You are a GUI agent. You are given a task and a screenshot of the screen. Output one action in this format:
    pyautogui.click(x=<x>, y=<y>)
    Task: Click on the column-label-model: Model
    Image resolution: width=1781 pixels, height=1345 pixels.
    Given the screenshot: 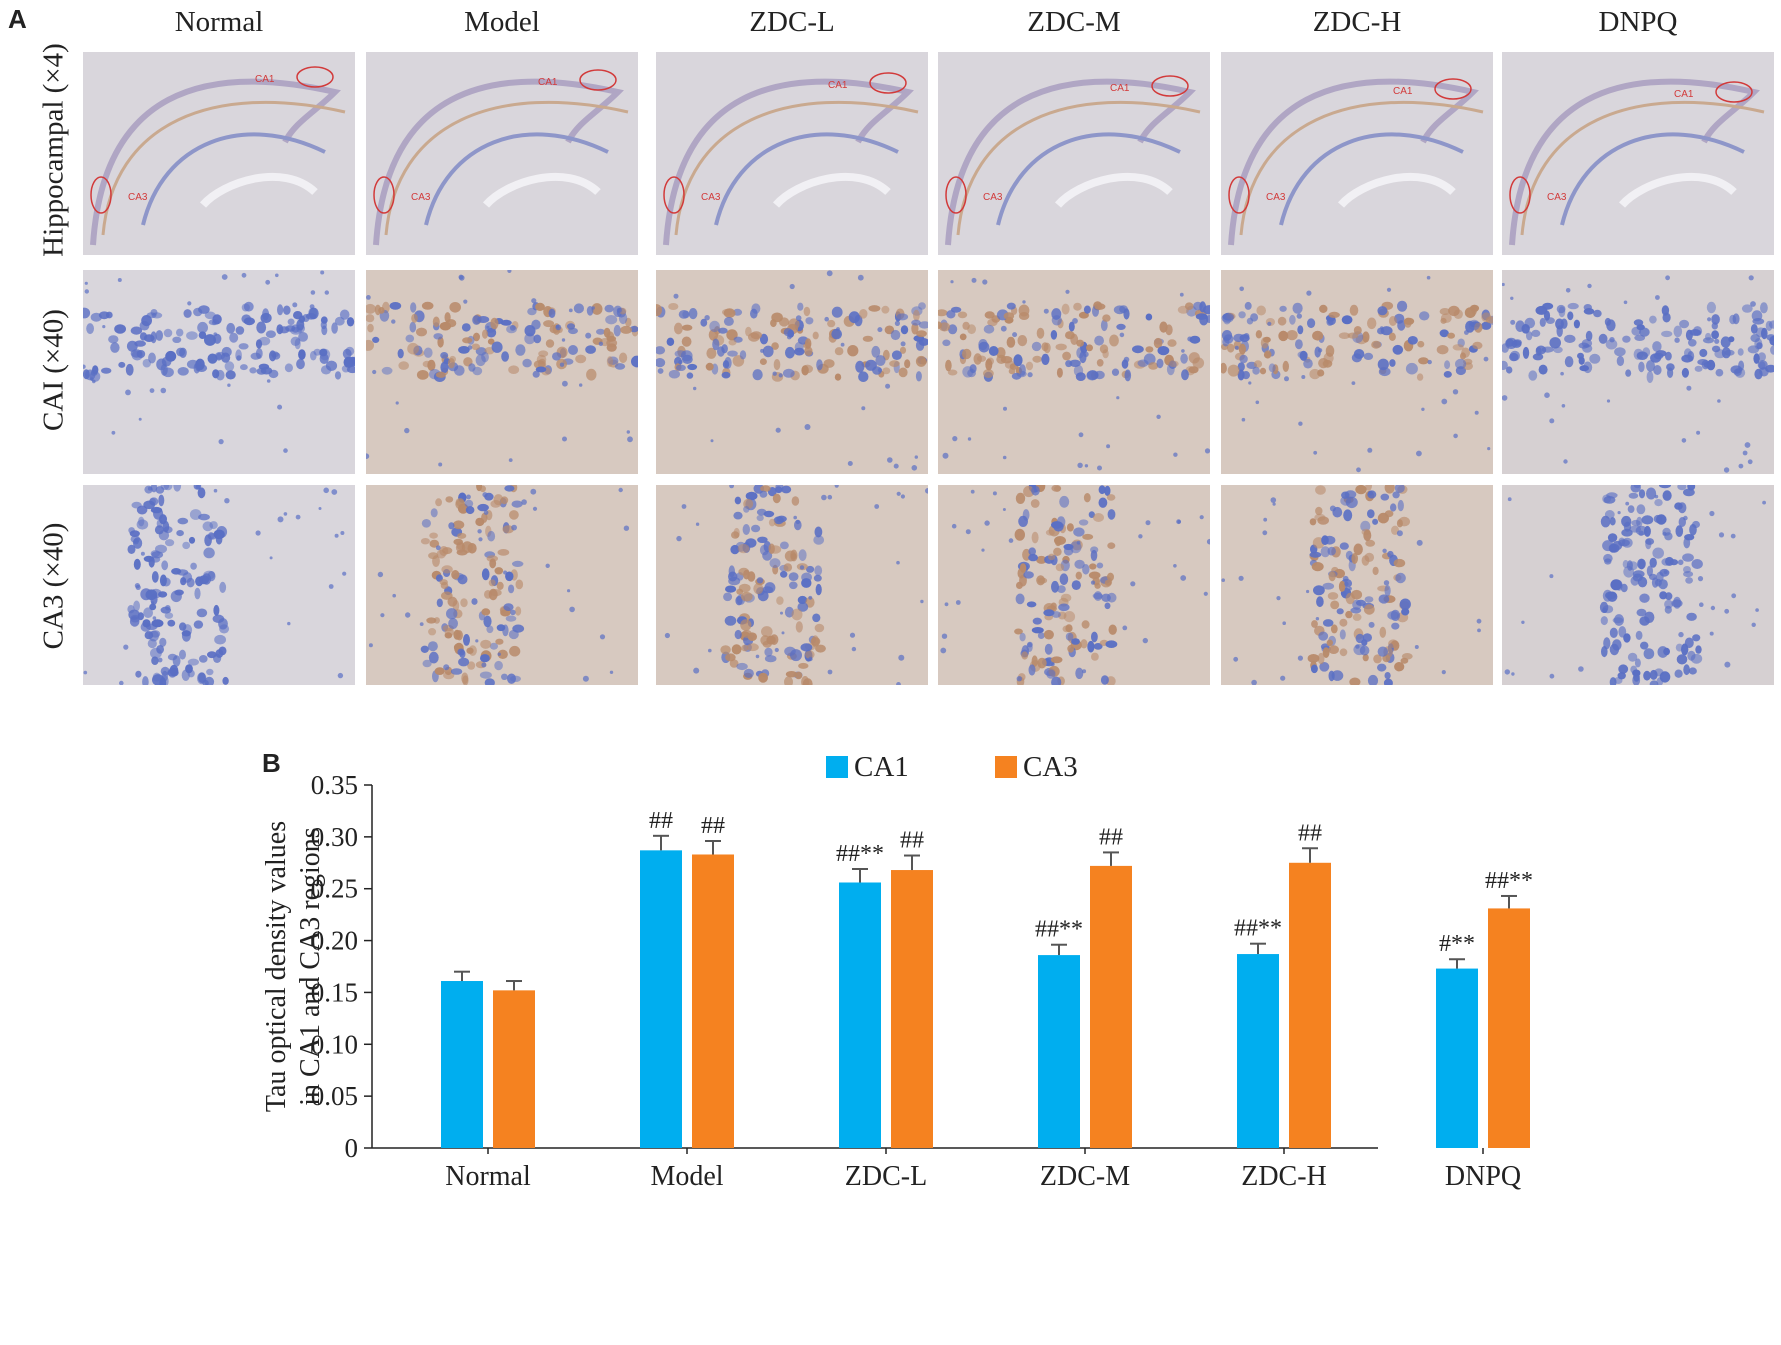 What is the action you would take?
    pyautogui.click(x=502, y=22)
    